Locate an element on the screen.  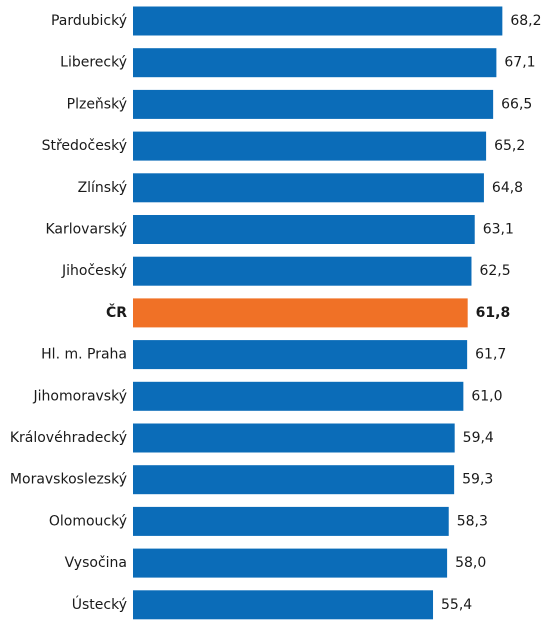
value-label: 58,3 is located at coordinates (472, 521).